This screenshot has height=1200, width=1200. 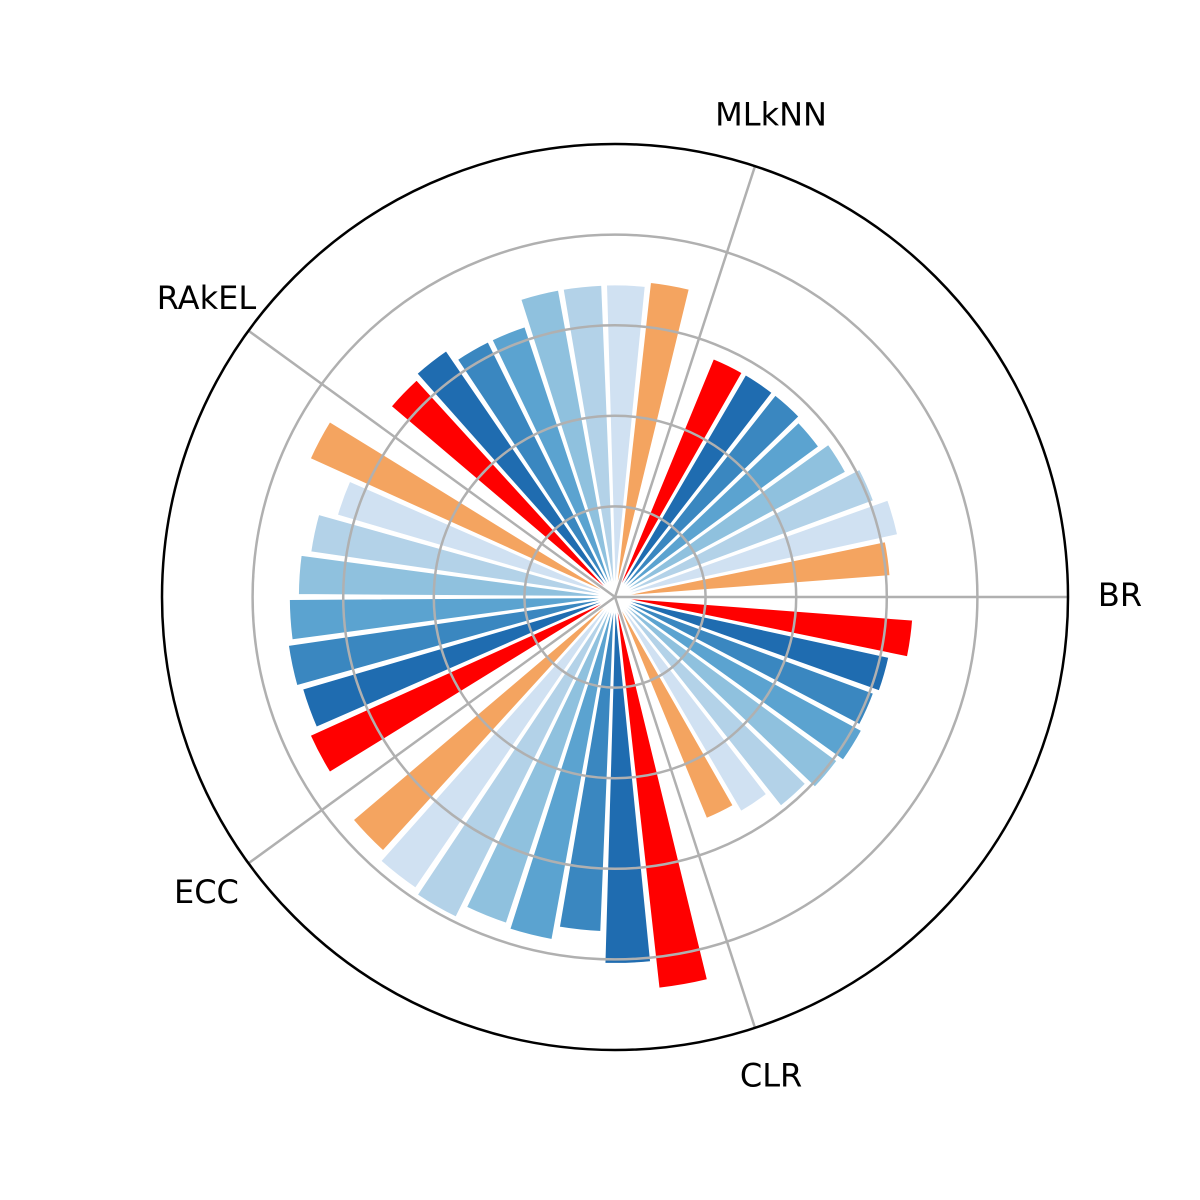 I want to click on category-label-br: BR, so click(x=1120, y=595).